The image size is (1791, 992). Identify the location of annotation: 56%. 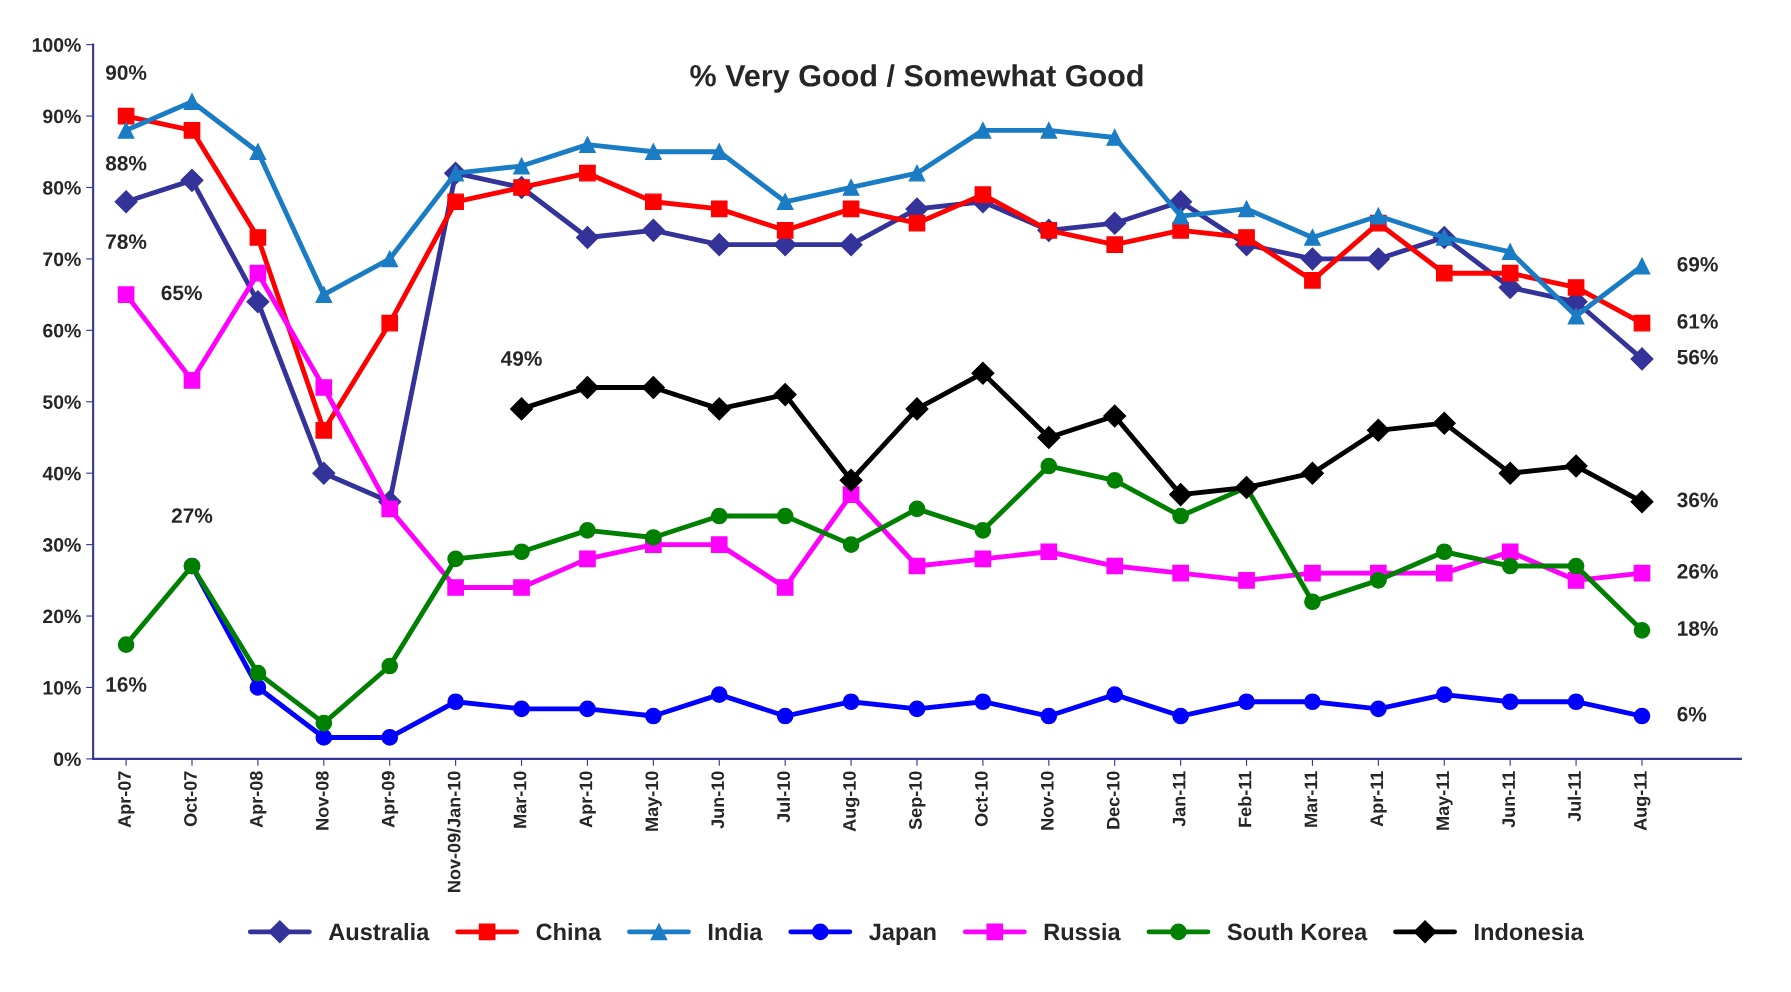
(1697, 357).